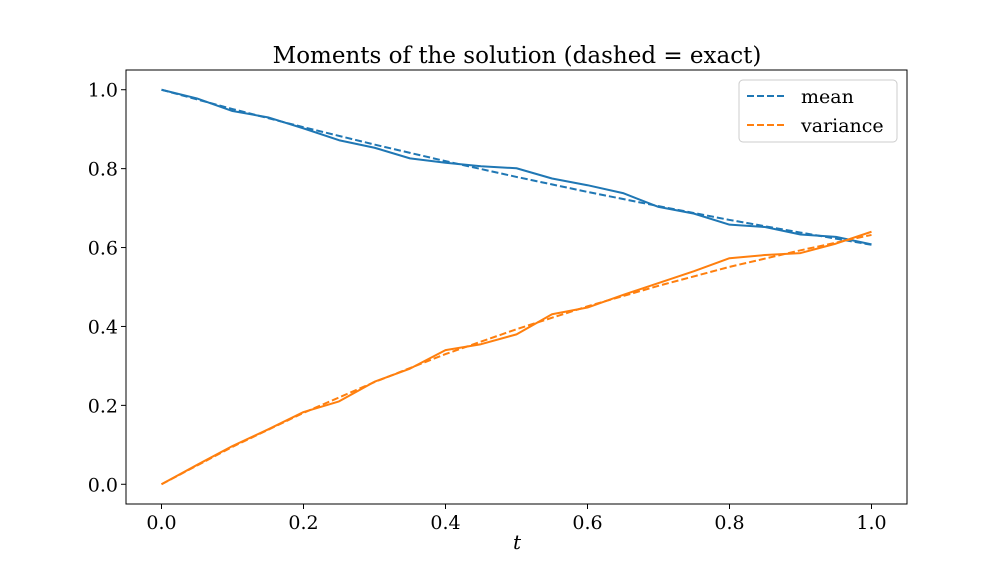 The height and width of the screenshot is (576, 1008). I want to click on x-tick-label: 0.4, so click(445, 523).